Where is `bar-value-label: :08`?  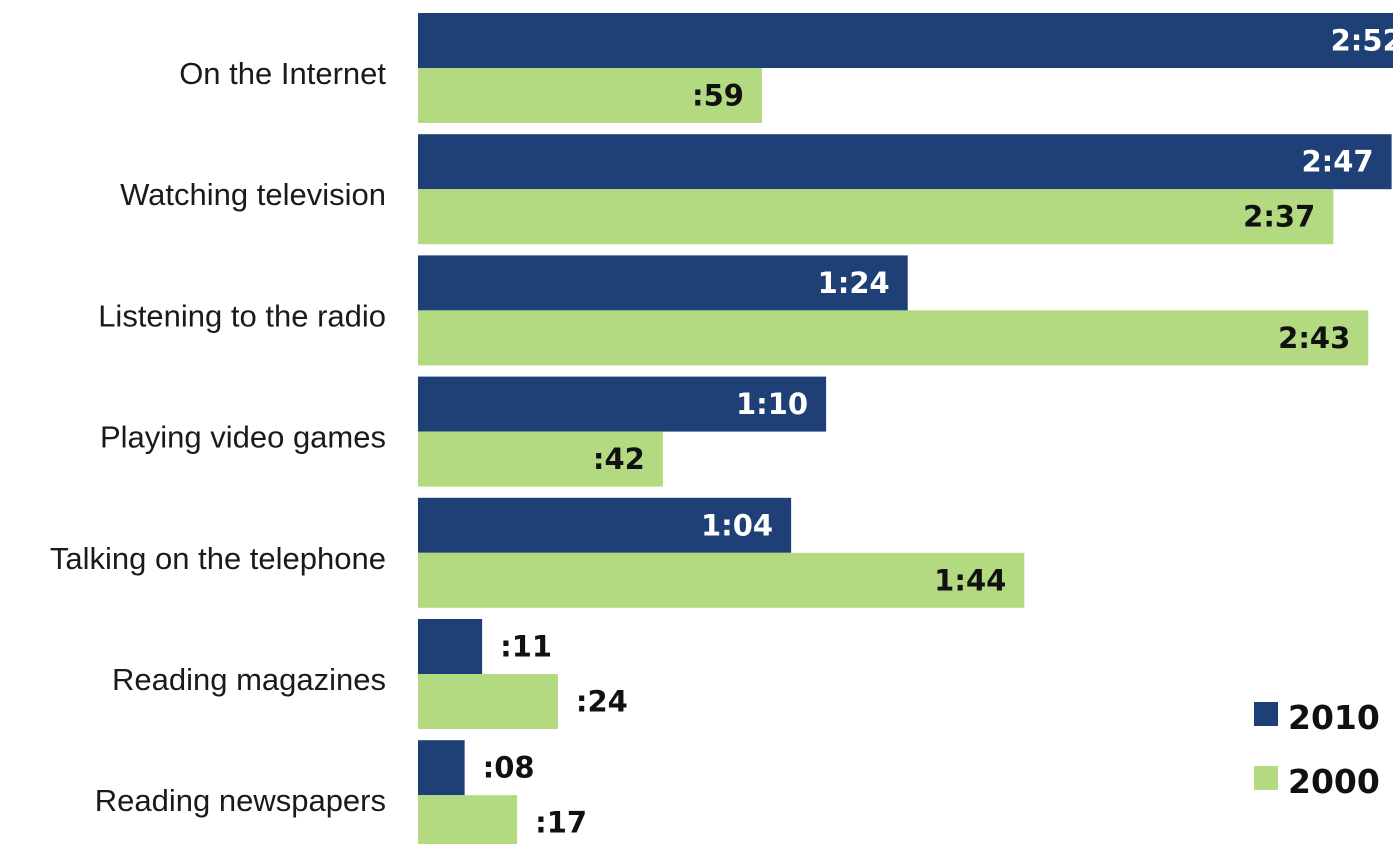
bar-value-label: :08 is located at coordinates (509, 768).